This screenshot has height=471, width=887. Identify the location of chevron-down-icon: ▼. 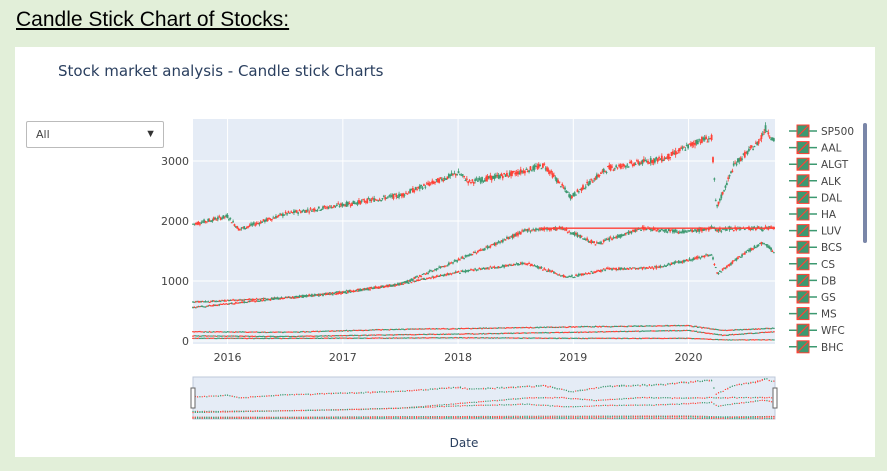
(150, 134).